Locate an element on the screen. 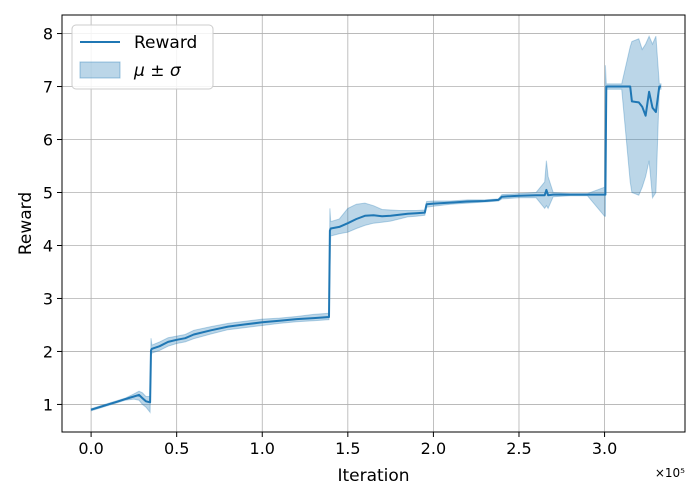 This screenshot has height=500, width=700. x-tick-label: 0.5 is located at coordinates (176, 448).